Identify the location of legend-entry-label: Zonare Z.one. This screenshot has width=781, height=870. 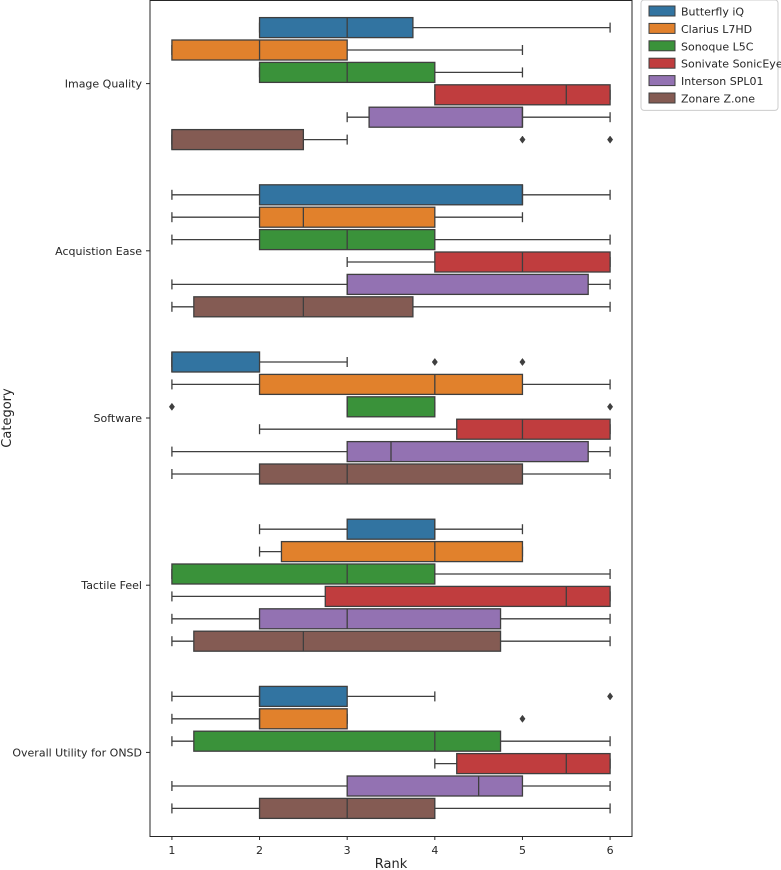
(718, 99).